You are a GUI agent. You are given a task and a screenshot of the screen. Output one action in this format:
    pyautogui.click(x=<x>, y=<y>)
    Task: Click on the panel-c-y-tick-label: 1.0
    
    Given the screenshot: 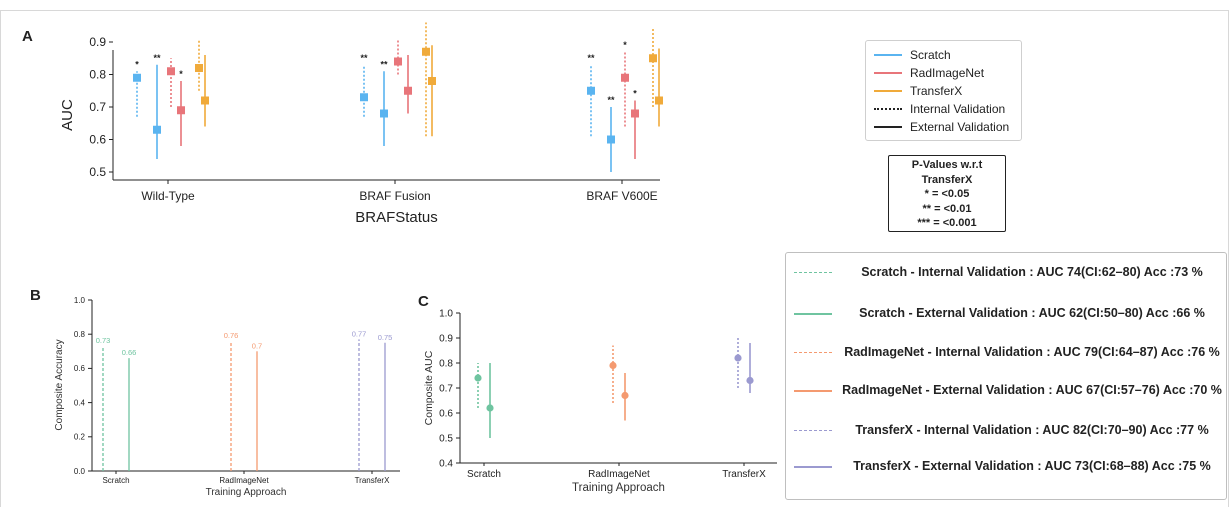 What is the action you would take?
    pyautogui.click(x=446, y=314)
    